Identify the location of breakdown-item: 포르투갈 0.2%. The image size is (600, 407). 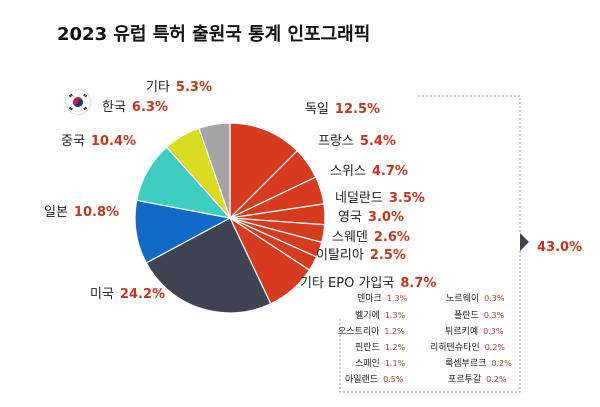
(477, 380).